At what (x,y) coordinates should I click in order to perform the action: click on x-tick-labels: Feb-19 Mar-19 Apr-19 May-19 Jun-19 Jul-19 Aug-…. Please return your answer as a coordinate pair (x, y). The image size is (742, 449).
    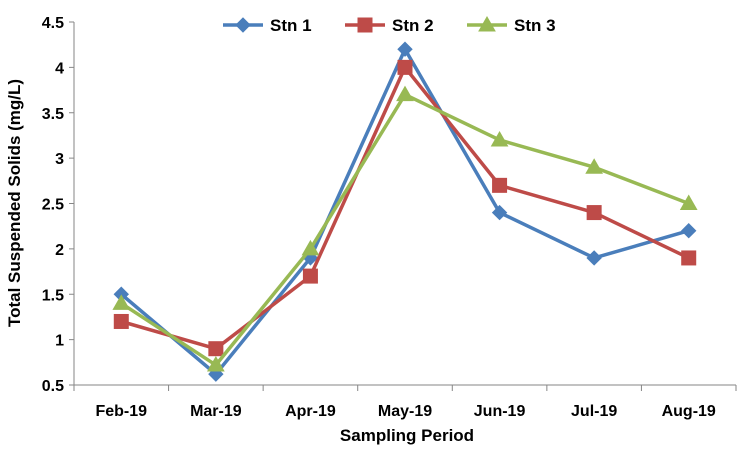
    Looking at the image, I should click on (405, 411).